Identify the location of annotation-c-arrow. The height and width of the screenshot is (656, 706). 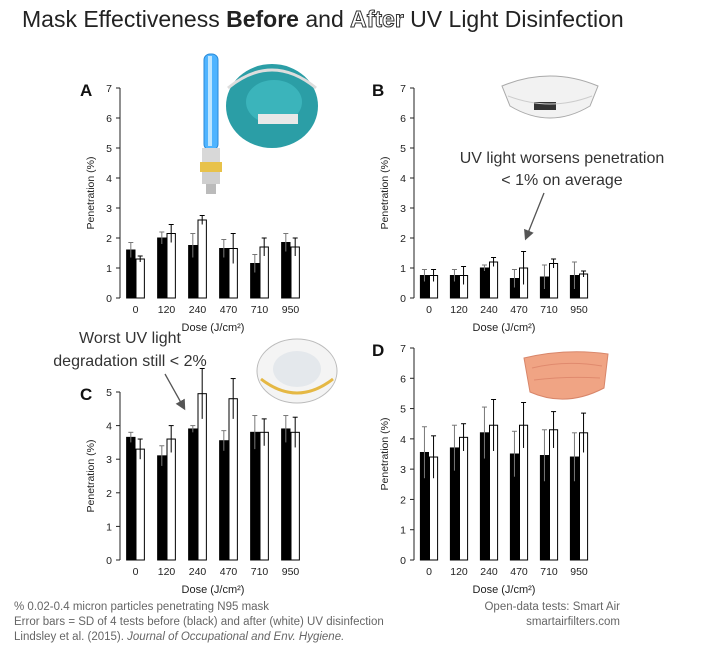
(175, 392).